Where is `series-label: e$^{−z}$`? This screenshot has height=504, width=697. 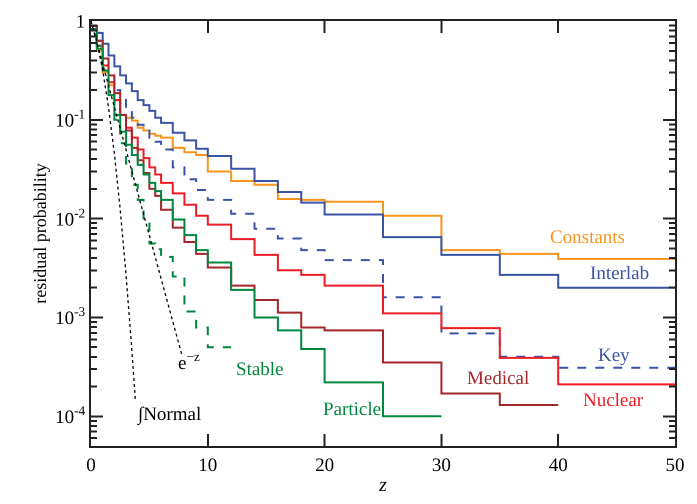 series-label: e$^{−z}$ is located at coordinates (189, 361).